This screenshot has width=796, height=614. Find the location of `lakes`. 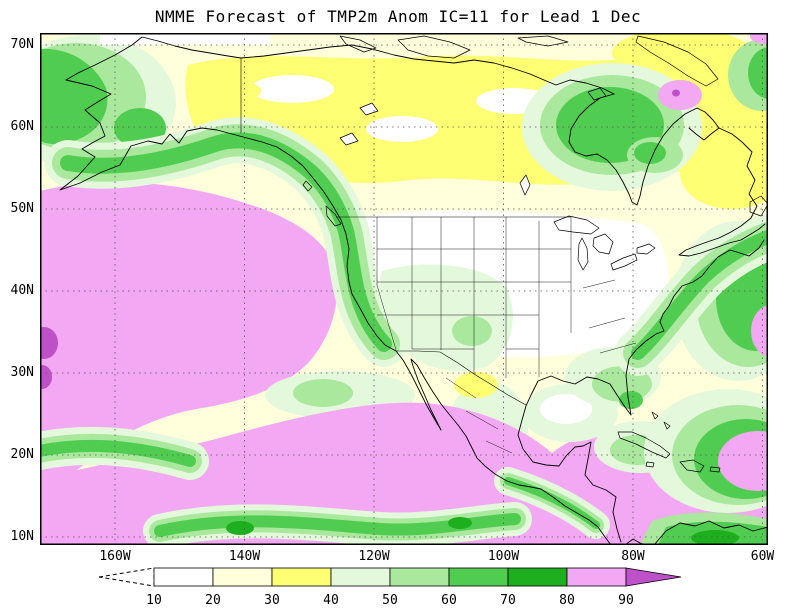

lakes is located at coordinates (497, 186).